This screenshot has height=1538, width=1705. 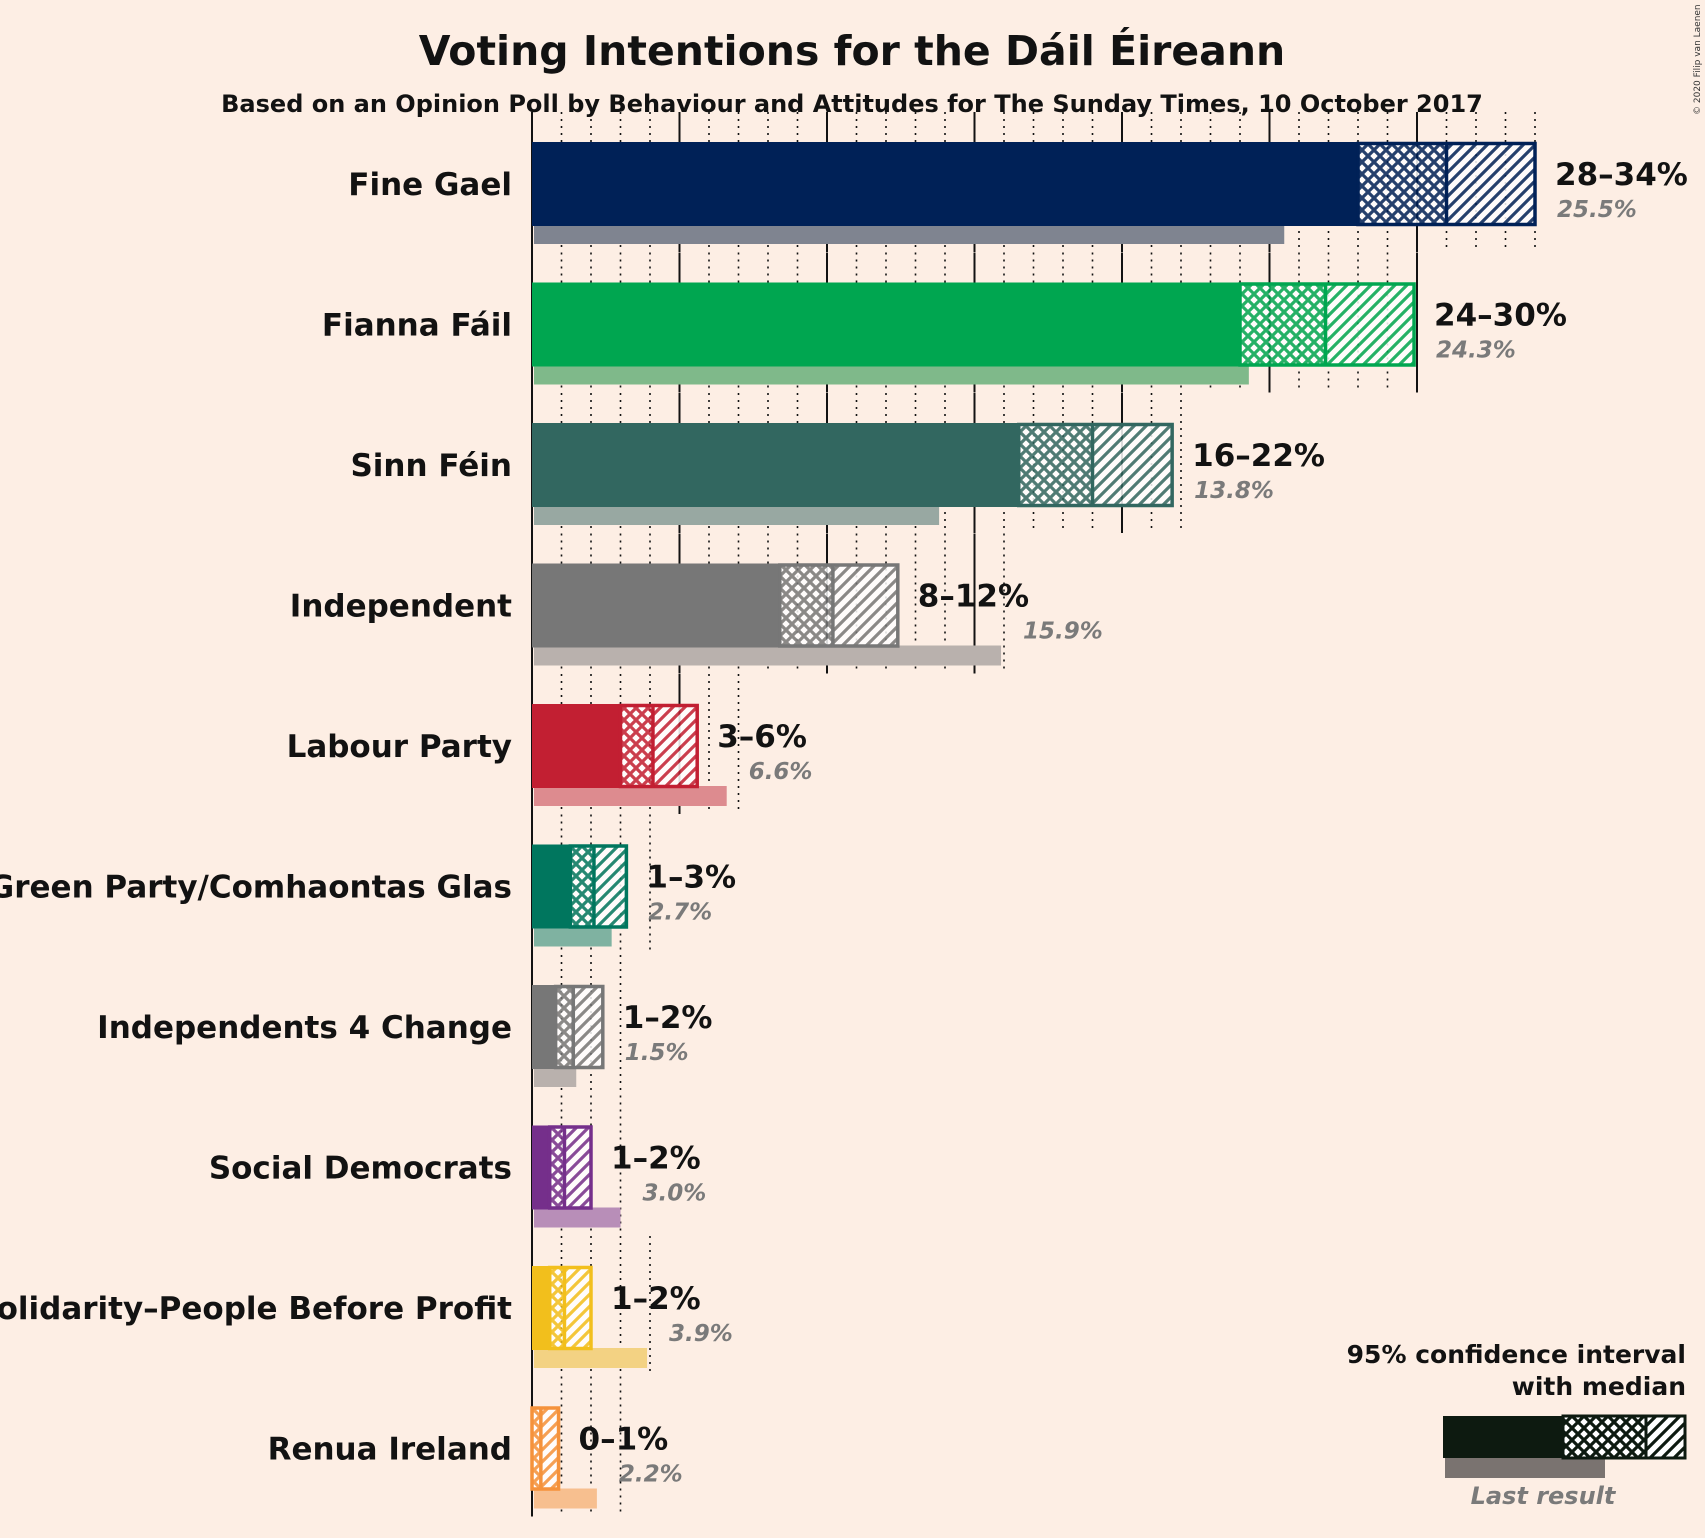 What do you see at coordinates (657, 1053) in the screenshot?
I see `last-result-label: 1.5%` at bounding box center [657, 1053].